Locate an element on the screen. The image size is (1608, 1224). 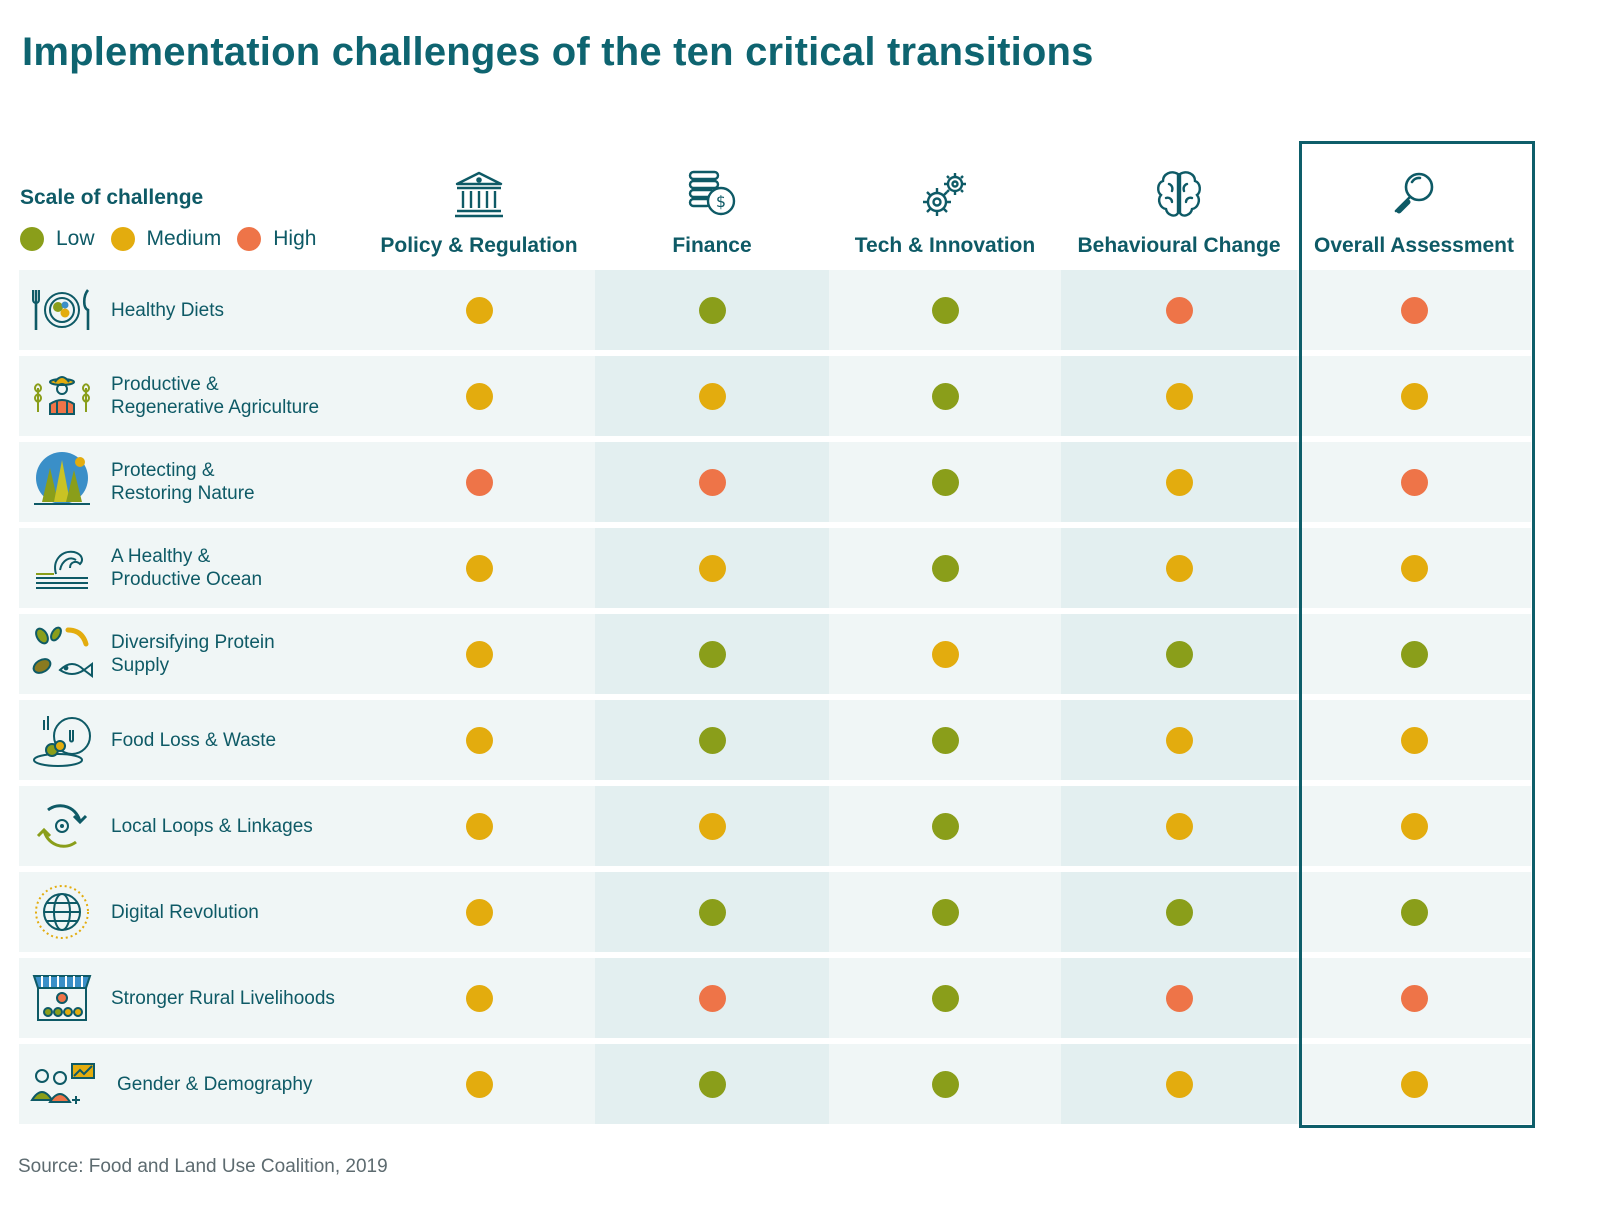
bank-icon is located at coordinates (479, 194).